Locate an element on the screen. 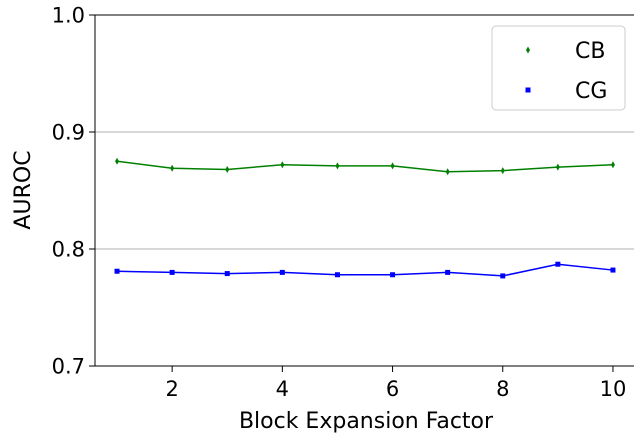  y-tick-label: 0.8 is located at coordinates (68, 250).